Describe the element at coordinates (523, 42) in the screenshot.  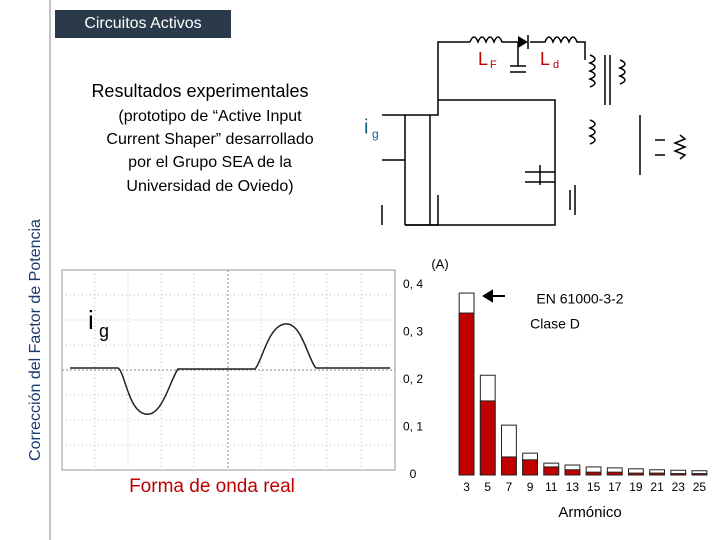
I see `diode` at that location.